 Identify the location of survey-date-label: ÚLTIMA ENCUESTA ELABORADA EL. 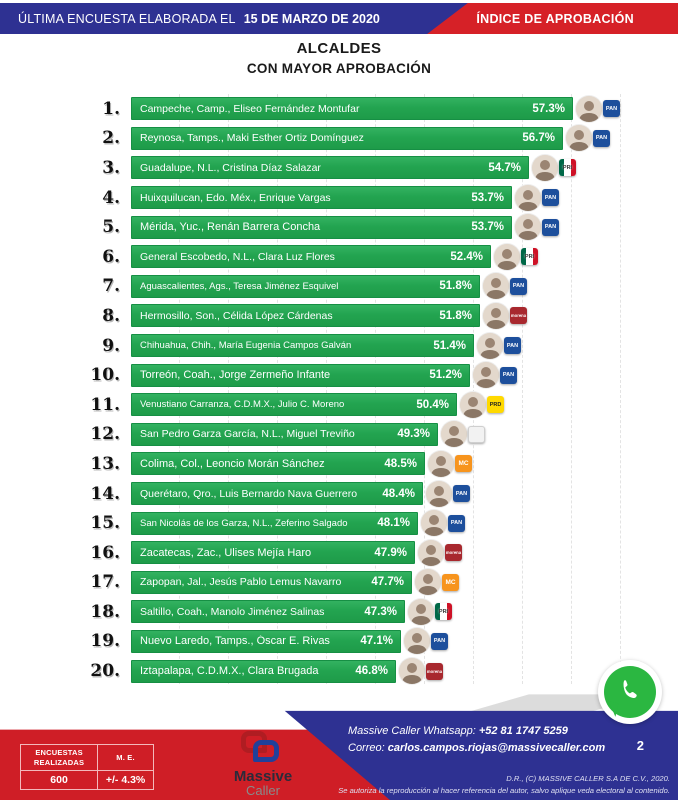
(127, 18).